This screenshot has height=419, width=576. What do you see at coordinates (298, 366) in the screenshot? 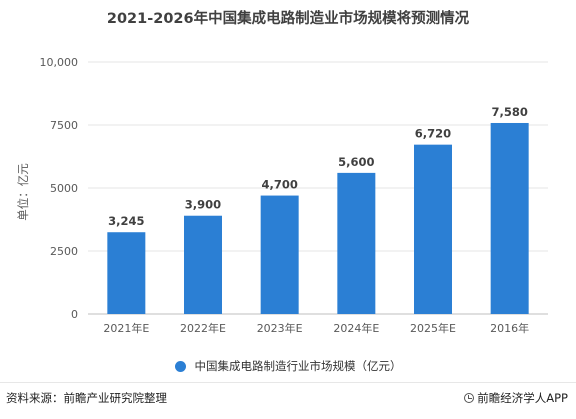
I see `legend-label: 中国集成电路制造行业市场规模（亿元）` at bounding box center [298, 366].